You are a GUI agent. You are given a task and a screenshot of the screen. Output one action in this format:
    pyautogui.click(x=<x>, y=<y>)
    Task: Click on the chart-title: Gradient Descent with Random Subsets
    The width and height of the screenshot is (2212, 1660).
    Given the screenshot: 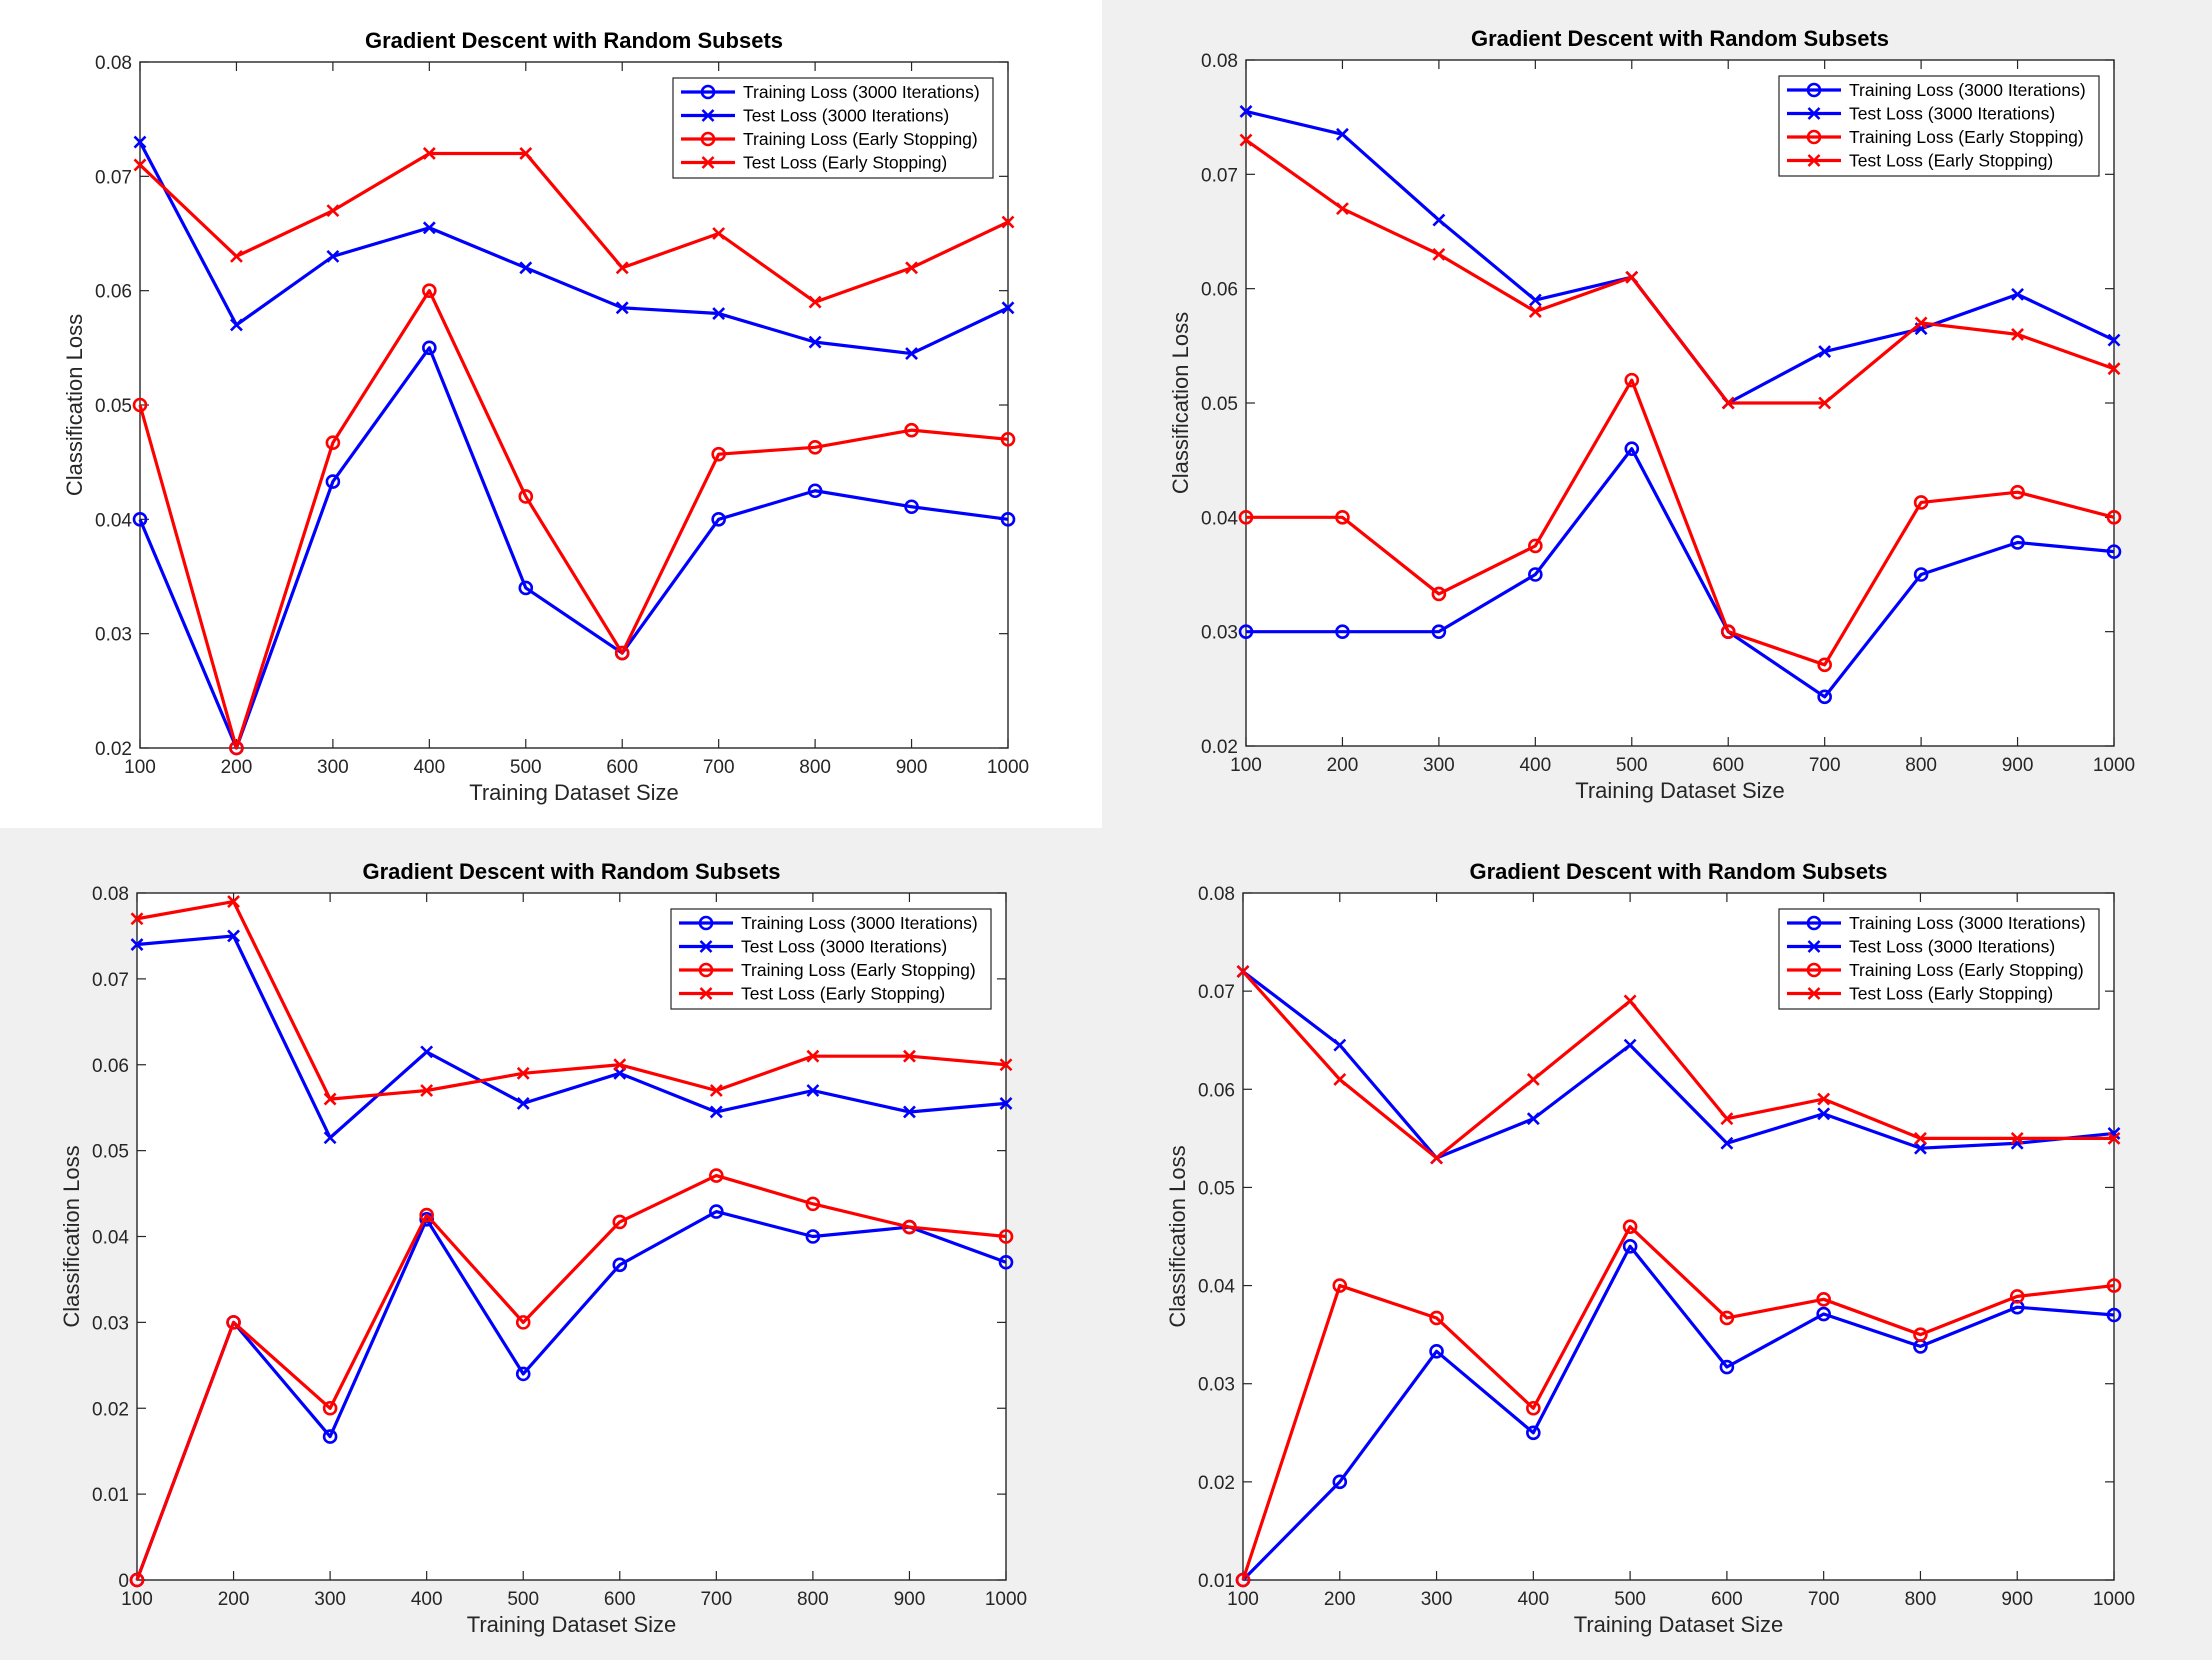 What is the action you would take?
    pyautogui.click(x=1678, y=871)
    